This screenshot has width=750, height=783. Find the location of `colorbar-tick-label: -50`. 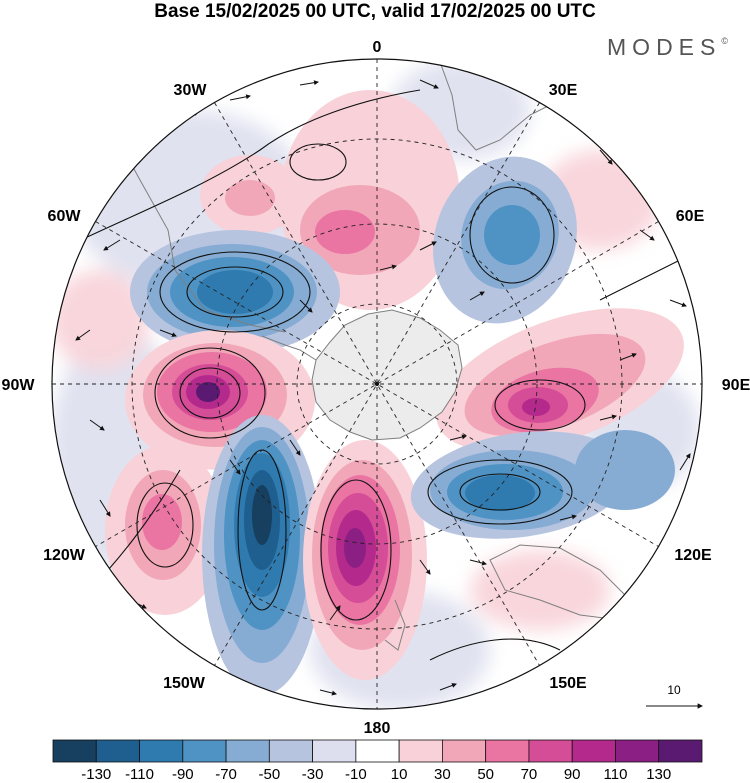

colorbar-tick-label: -50 is located at coordinates (269, 774).